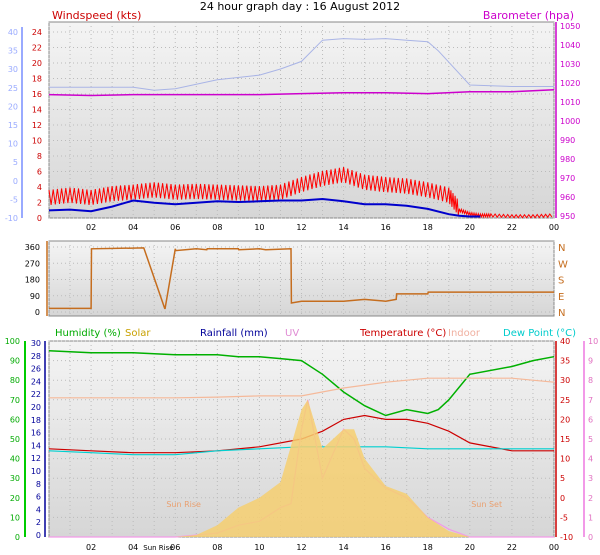 The image size is (600, 555). What do you see at coordinates (138, 333) in the screenshot?
I see `legend-entry: Solar` at bounding box center [138, 333].